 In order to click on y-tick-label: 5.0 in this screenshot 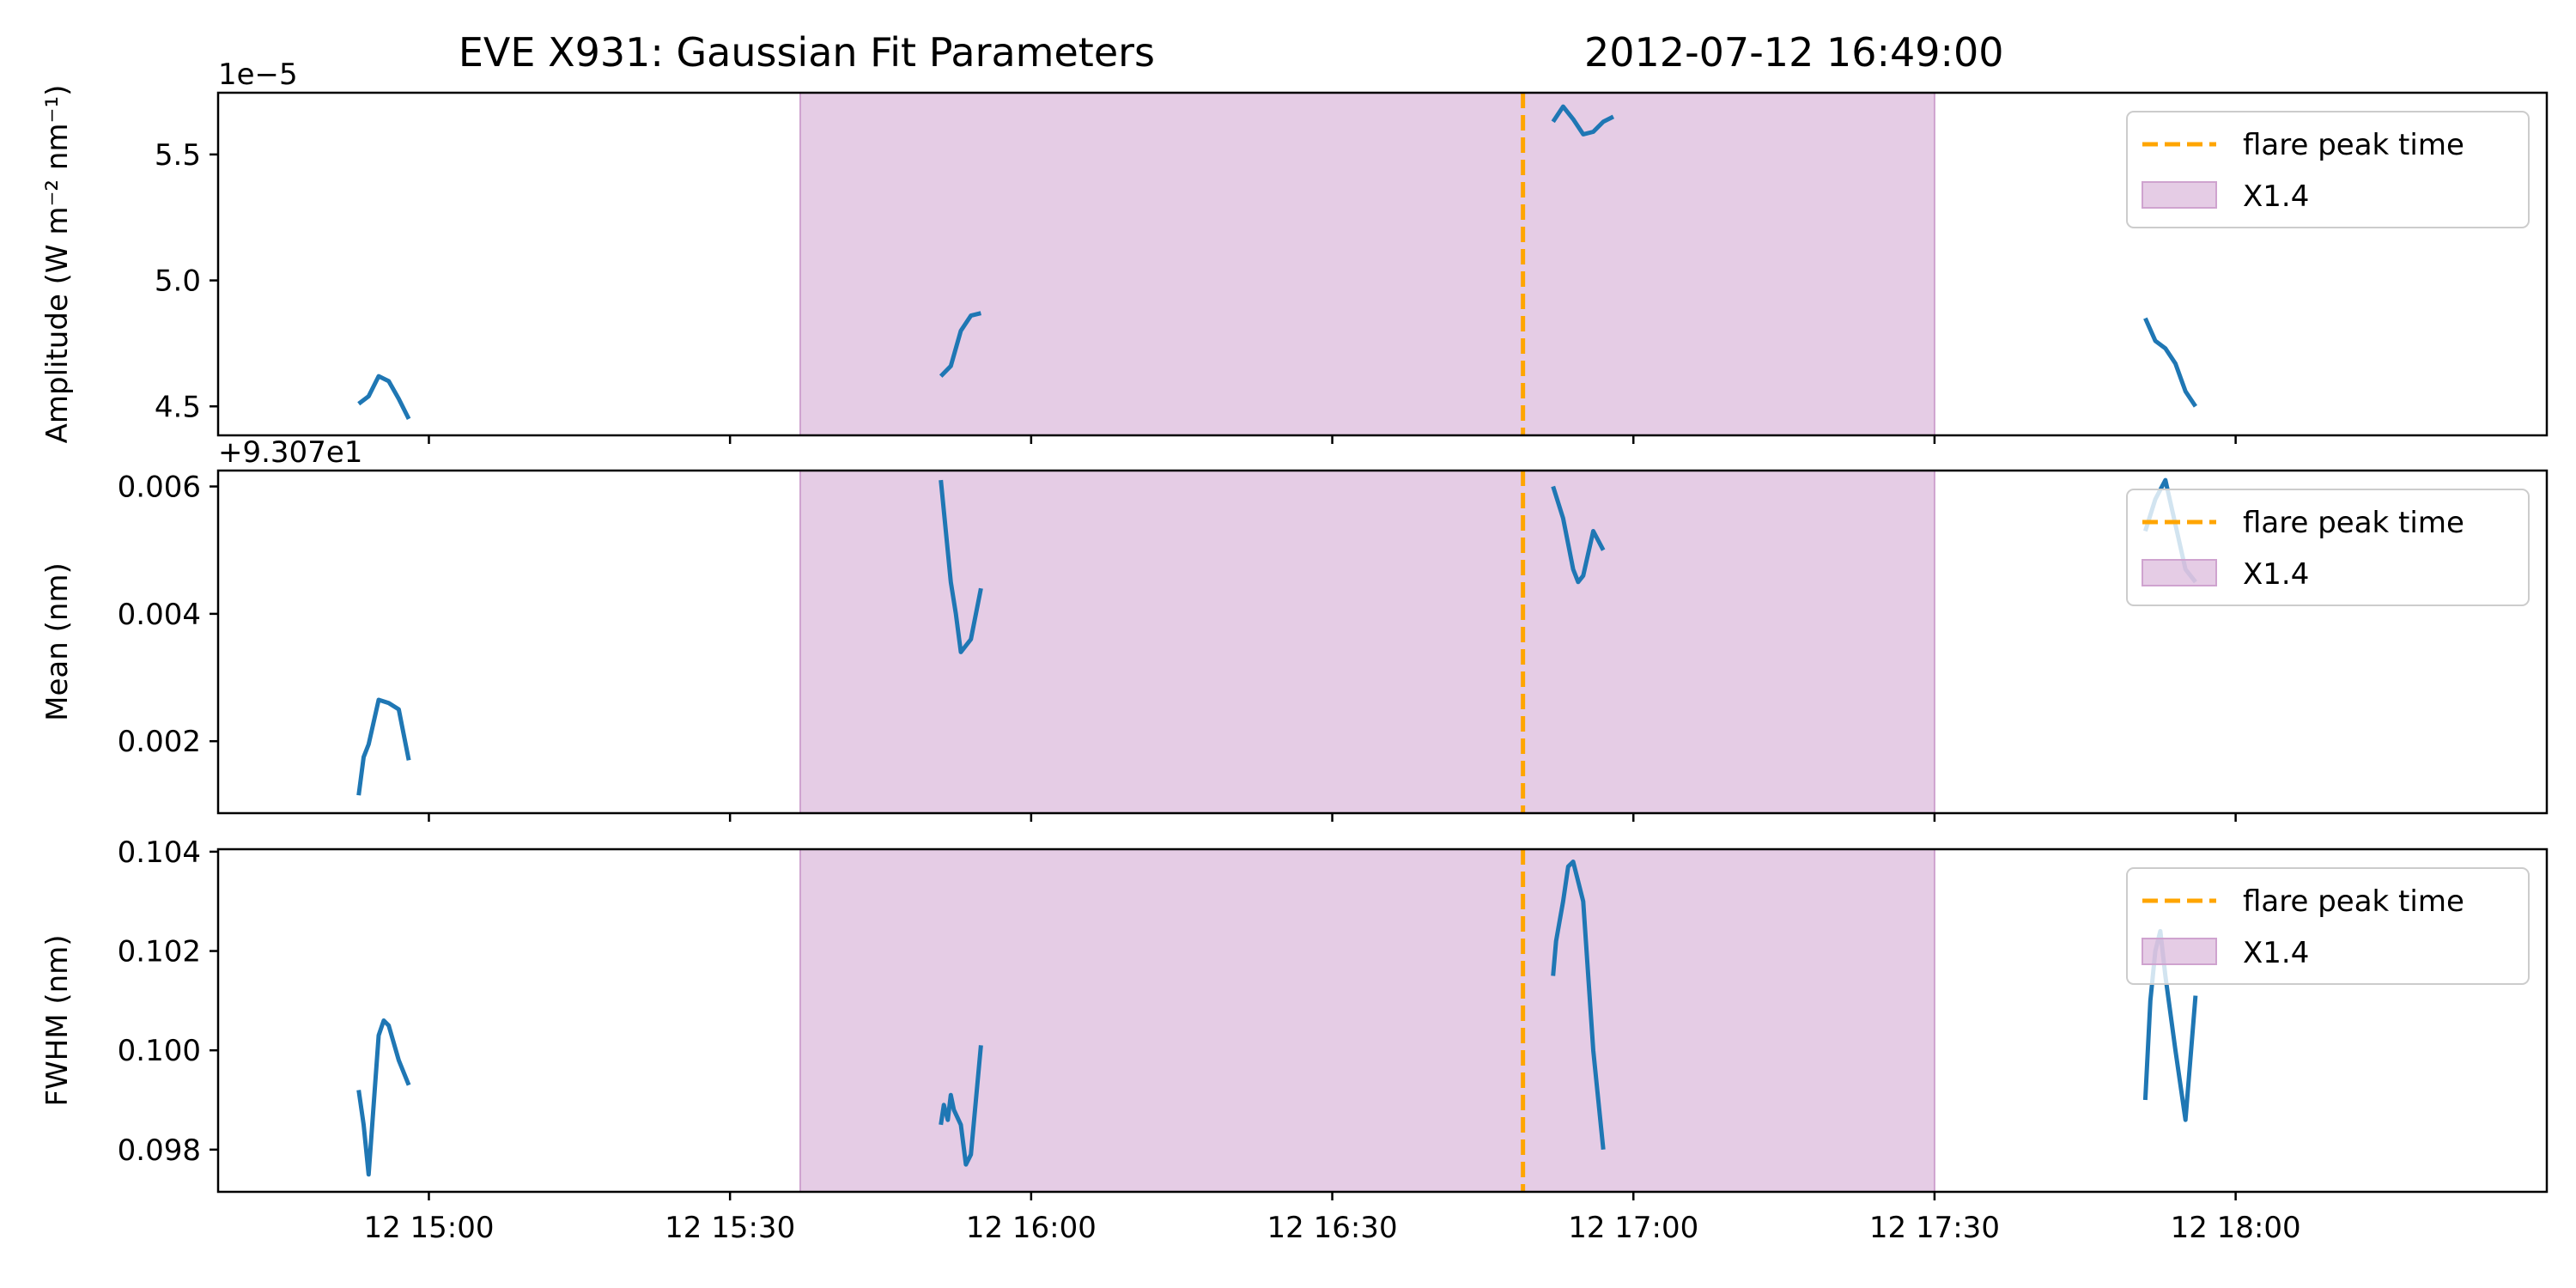, I will do `click(178, 281)`.